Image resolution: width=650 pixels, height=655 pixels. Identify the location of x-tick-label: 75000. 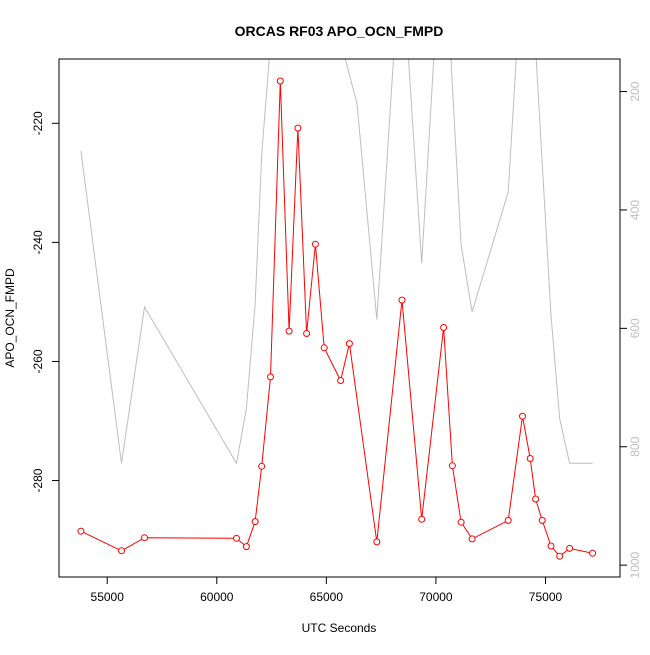
(546, 597).